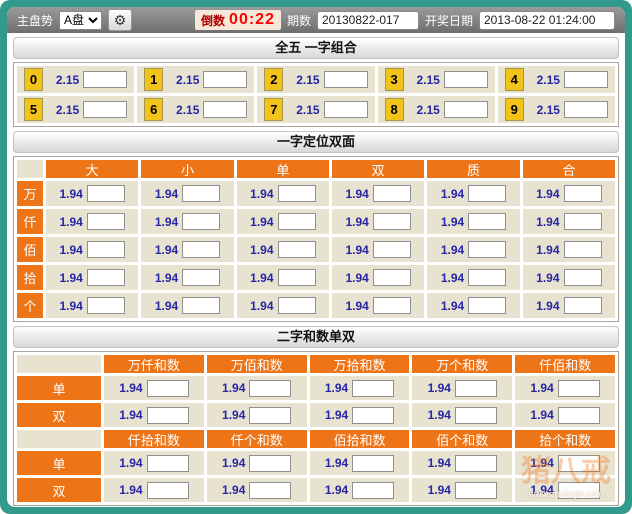 Image resolution: width=632 pixels, height=514 pixels. Describe the element at coordinates (154, 79) in the screenshot. I see `digit-badge: 1` at that location.